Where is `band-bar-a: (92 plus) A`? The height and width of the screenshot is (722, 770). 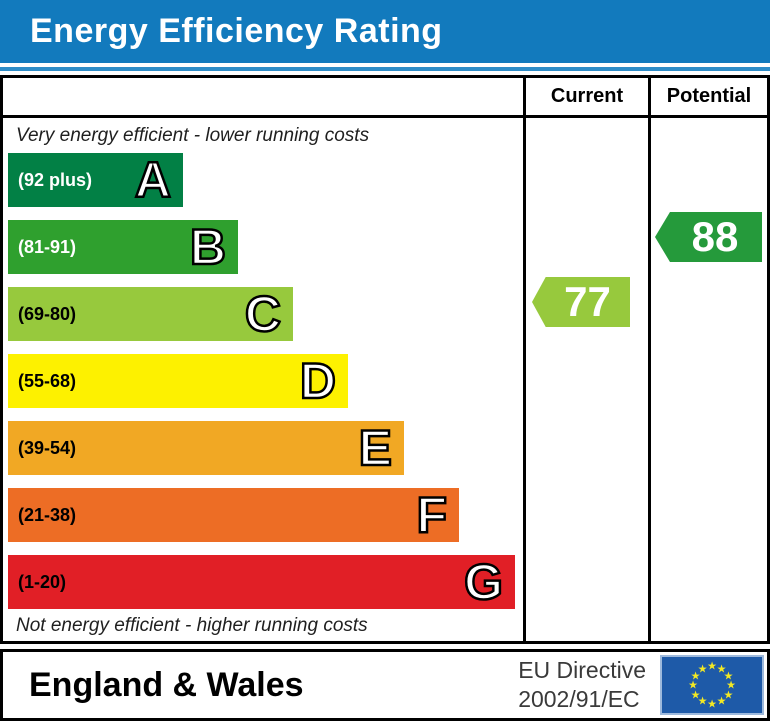
band-bar-a: (92 plus) A is located at coordinates (95, 180).